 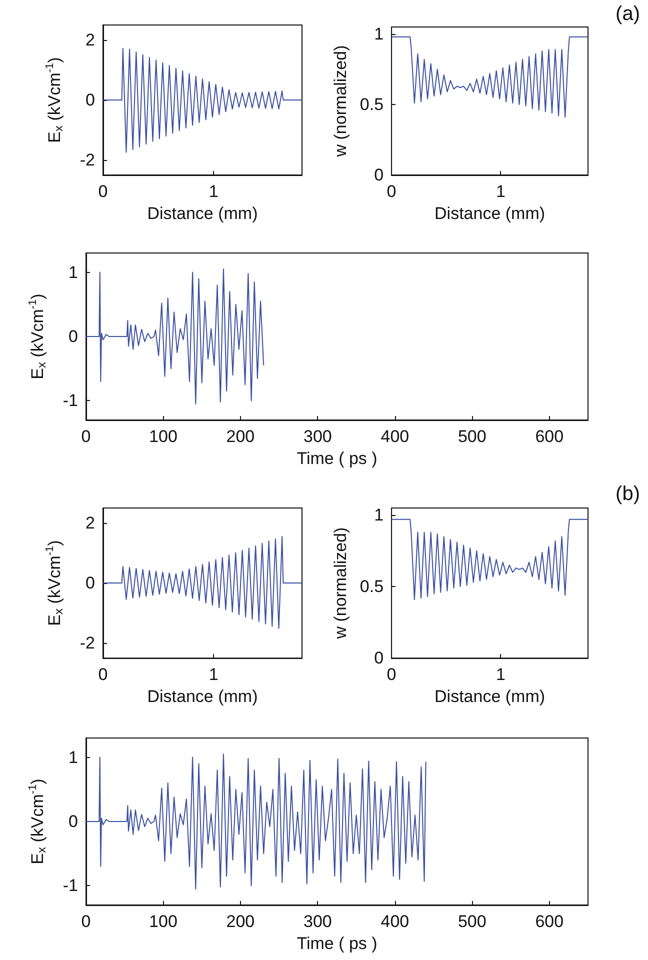 I want to click on text: (b), so click(x=628, y=494).